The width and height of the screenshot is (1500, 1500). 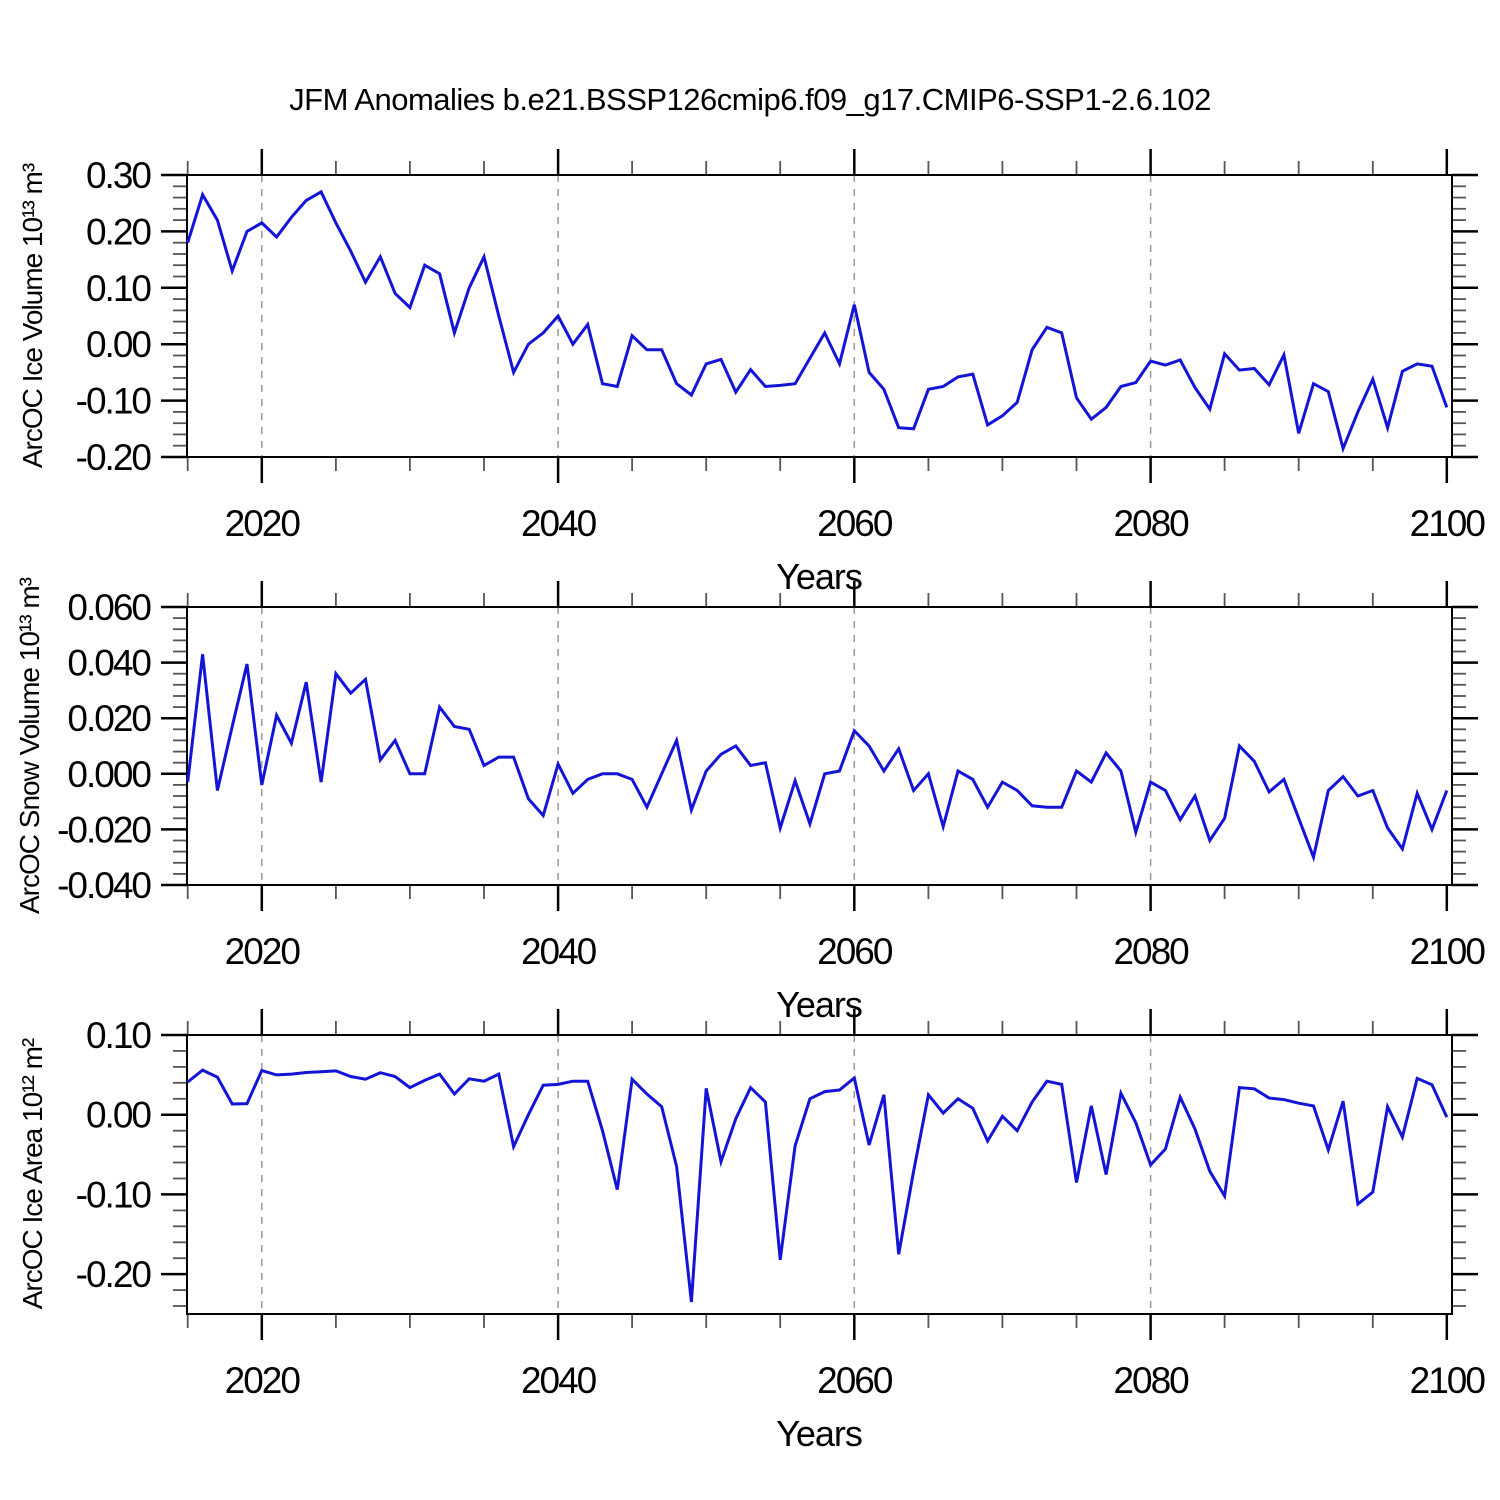 What do you see at coordinates (118, 231) in the screenshot?
I see `y-tick-label: 0.20` at bounding box center [118, 231].